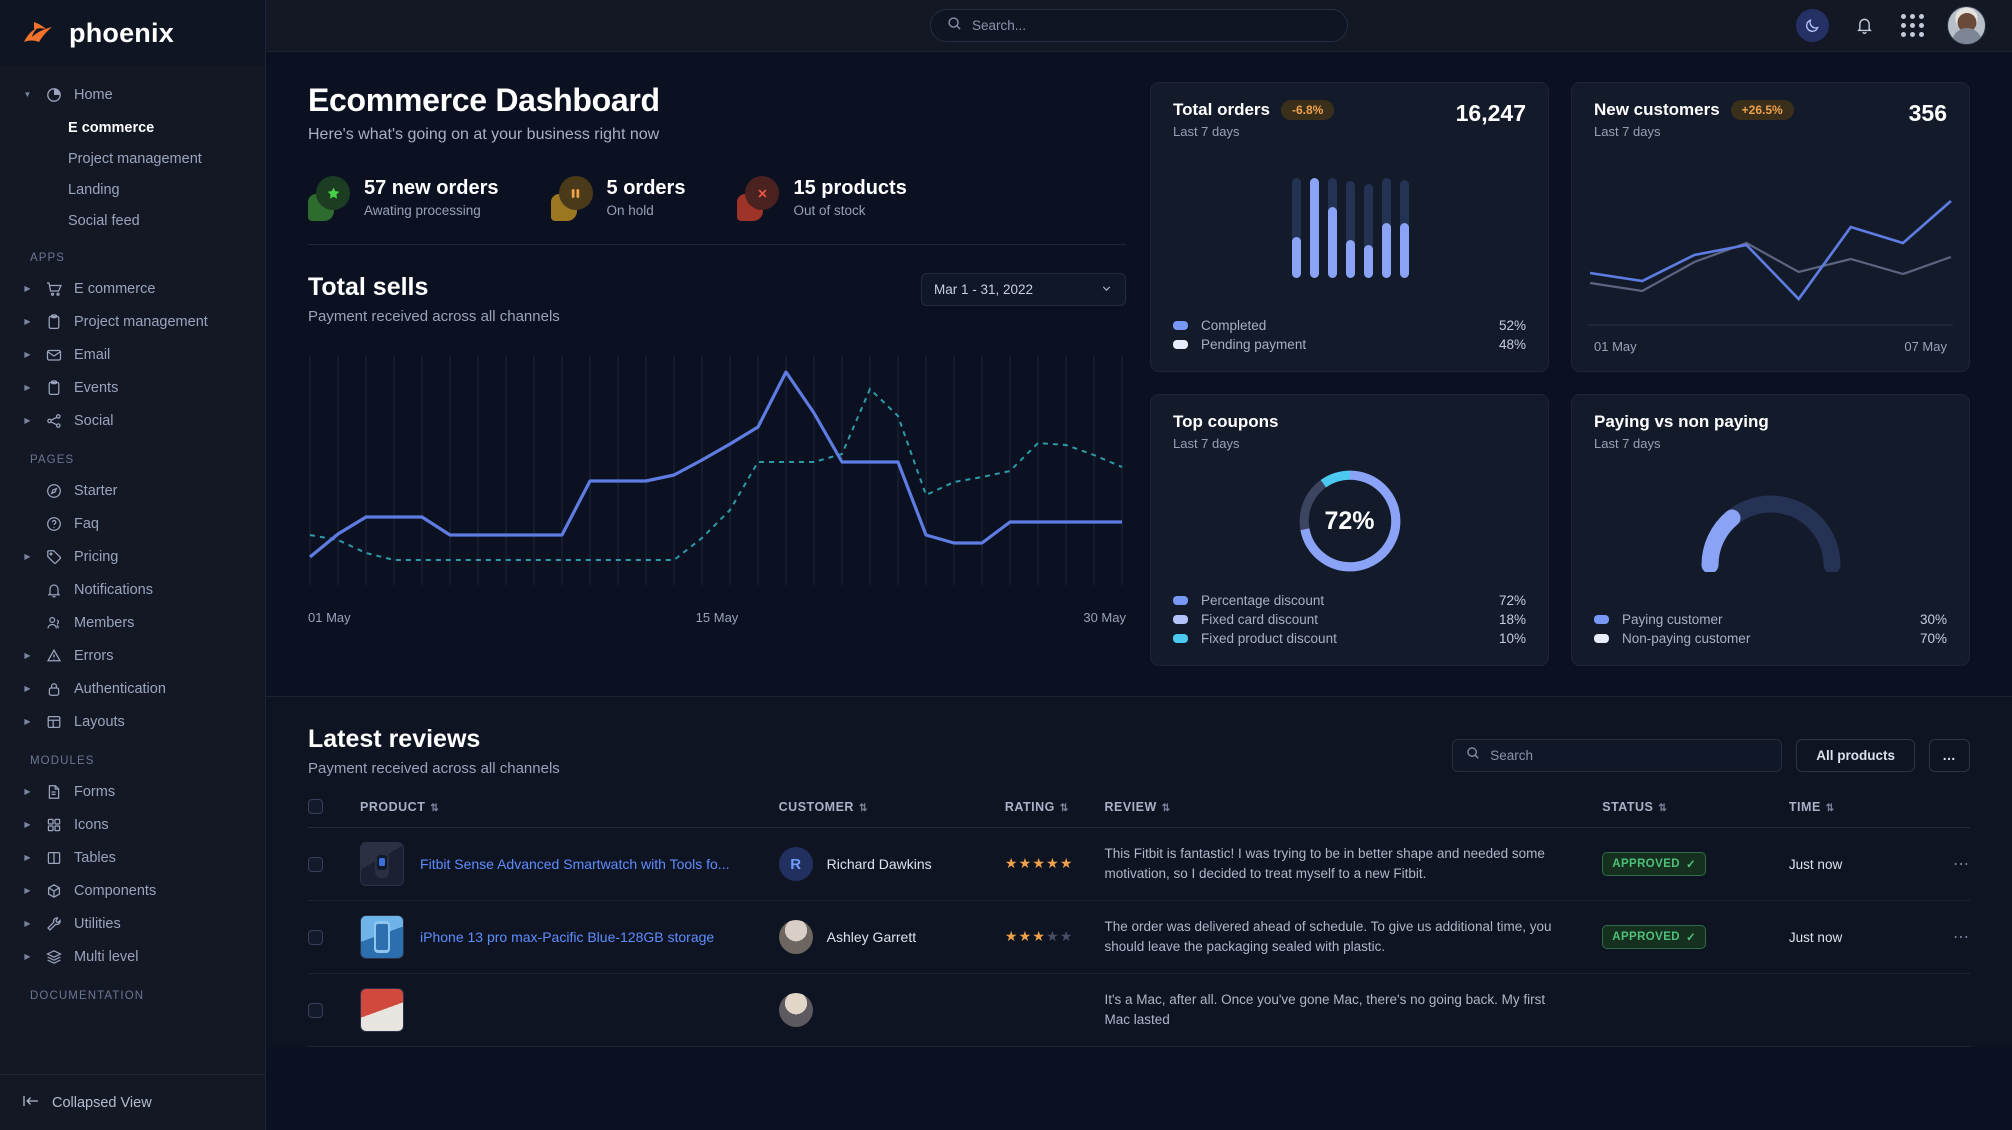  Describe the element at coordinates (1646, 864) in the screenshot. I see `status-label: APPROVED` at that location.